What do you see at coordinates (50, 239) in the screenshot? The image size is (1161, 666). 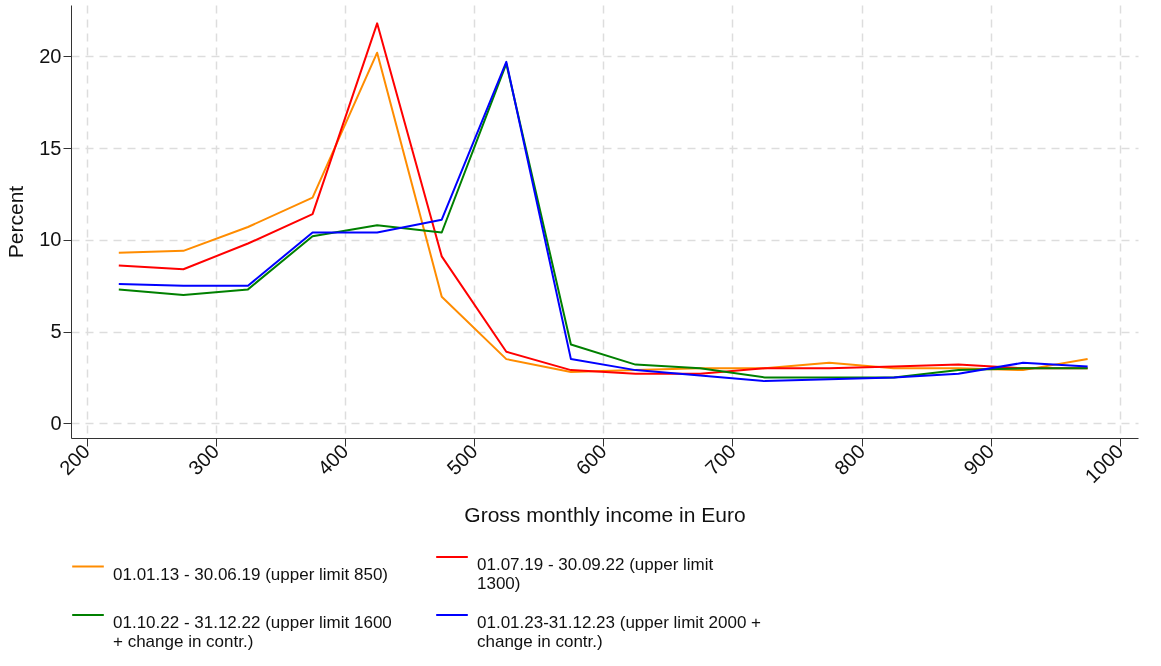 I see `y-tick-label: 10` at bounding box center [50, 239].